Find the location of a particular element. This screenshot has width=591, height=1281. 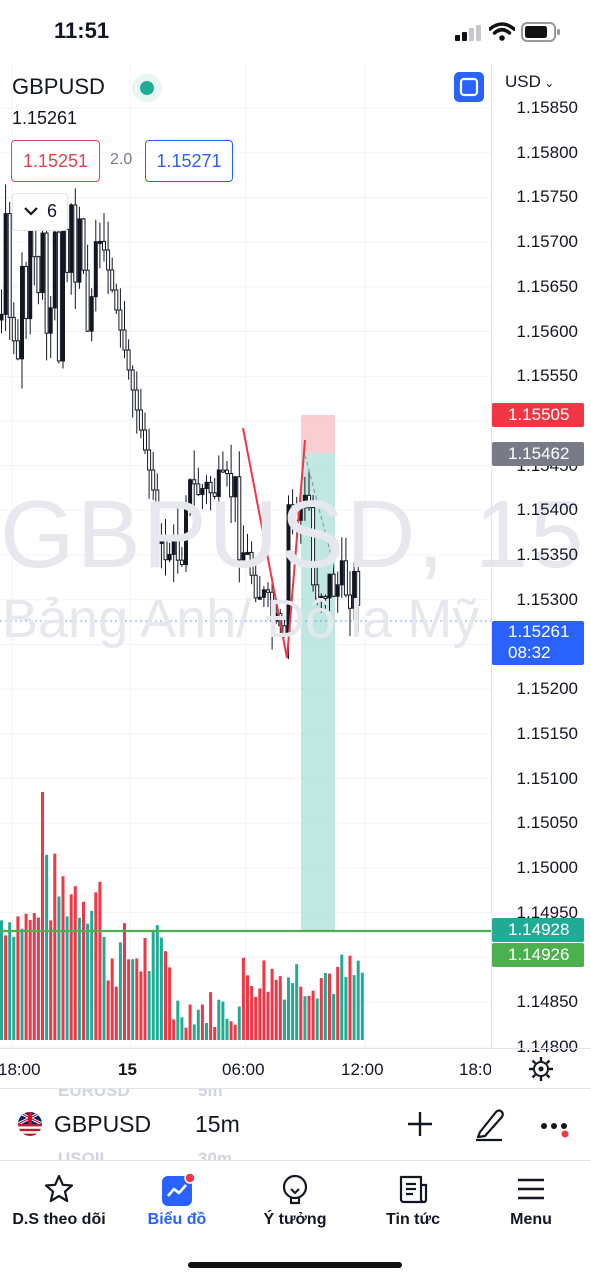

nav-news: Tin tức is located at coordinates (413, 1201).